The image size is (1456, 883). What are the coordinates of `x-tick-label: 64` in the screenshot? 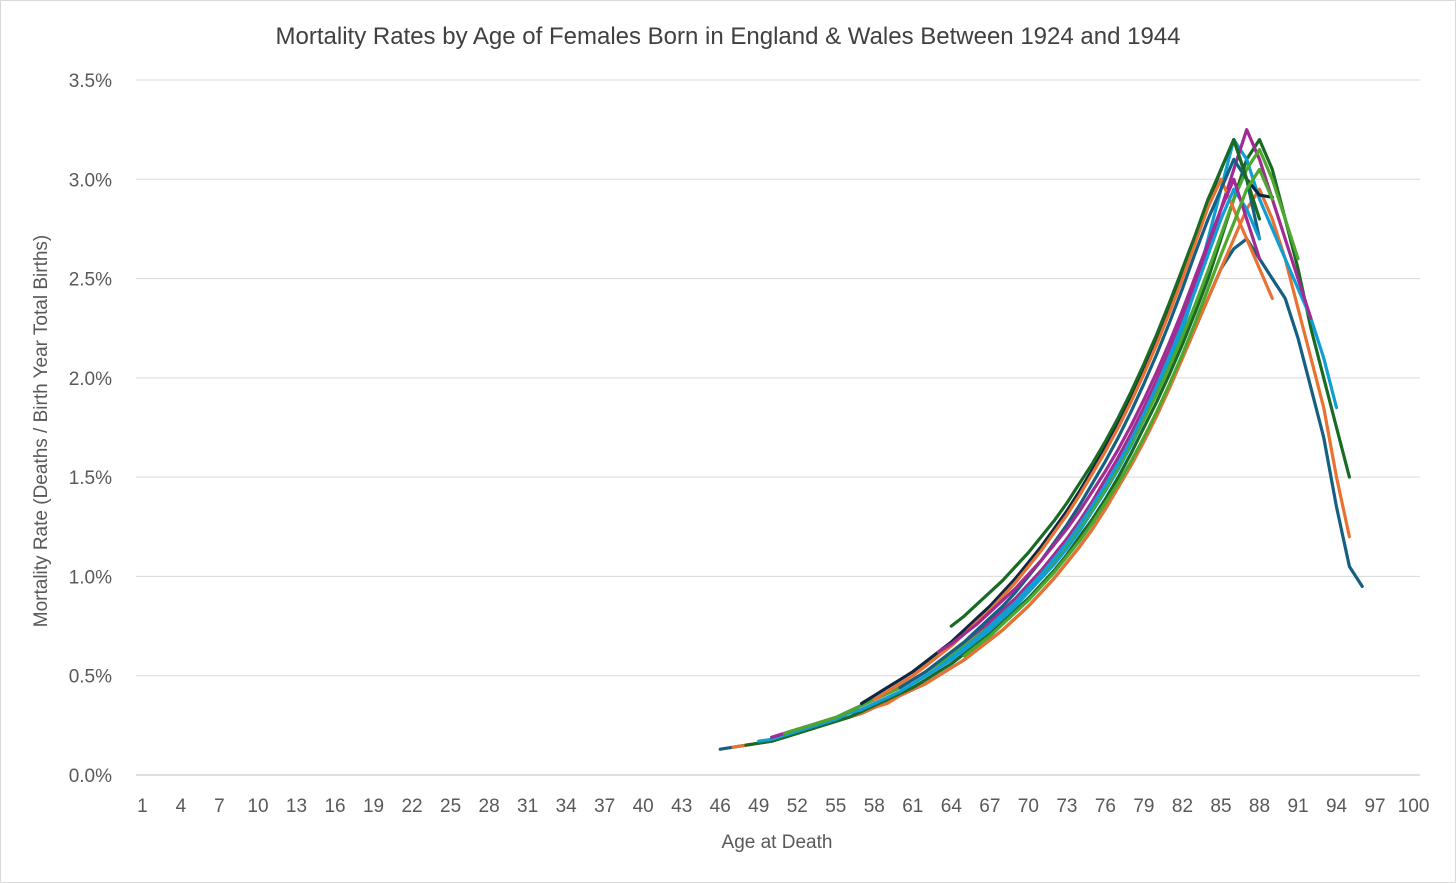 It's located at (952, 806).